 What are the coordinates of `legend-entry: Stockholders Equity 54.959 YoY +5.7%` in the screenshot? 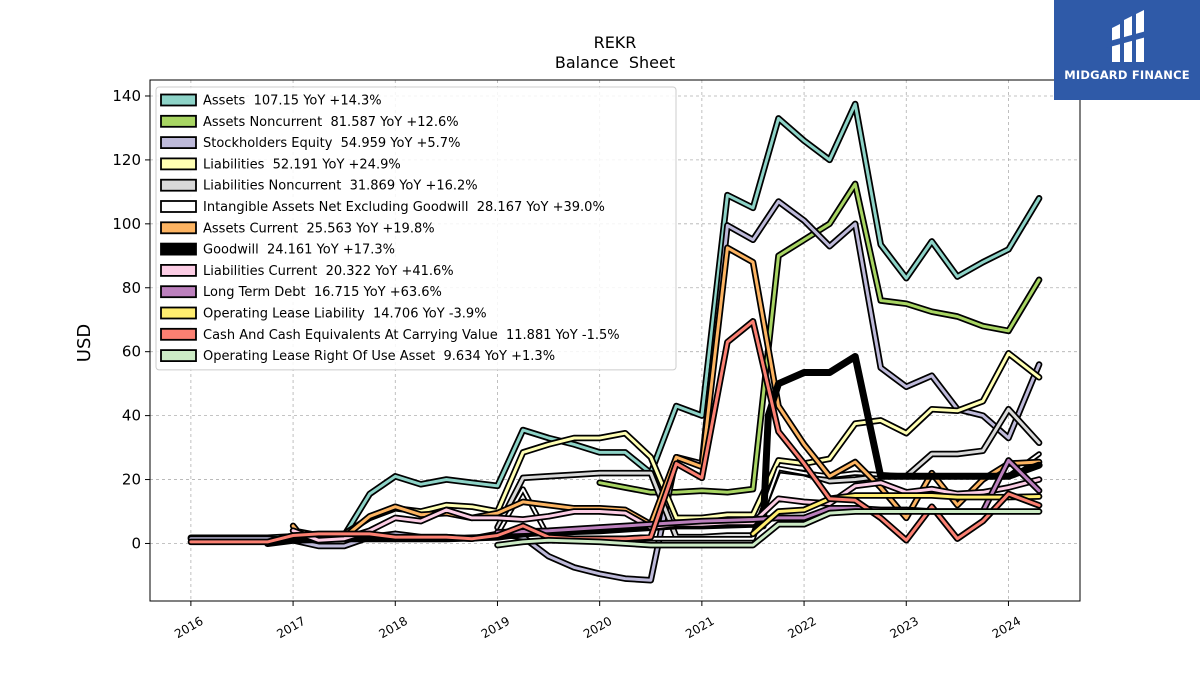 It's located at (310, 143).